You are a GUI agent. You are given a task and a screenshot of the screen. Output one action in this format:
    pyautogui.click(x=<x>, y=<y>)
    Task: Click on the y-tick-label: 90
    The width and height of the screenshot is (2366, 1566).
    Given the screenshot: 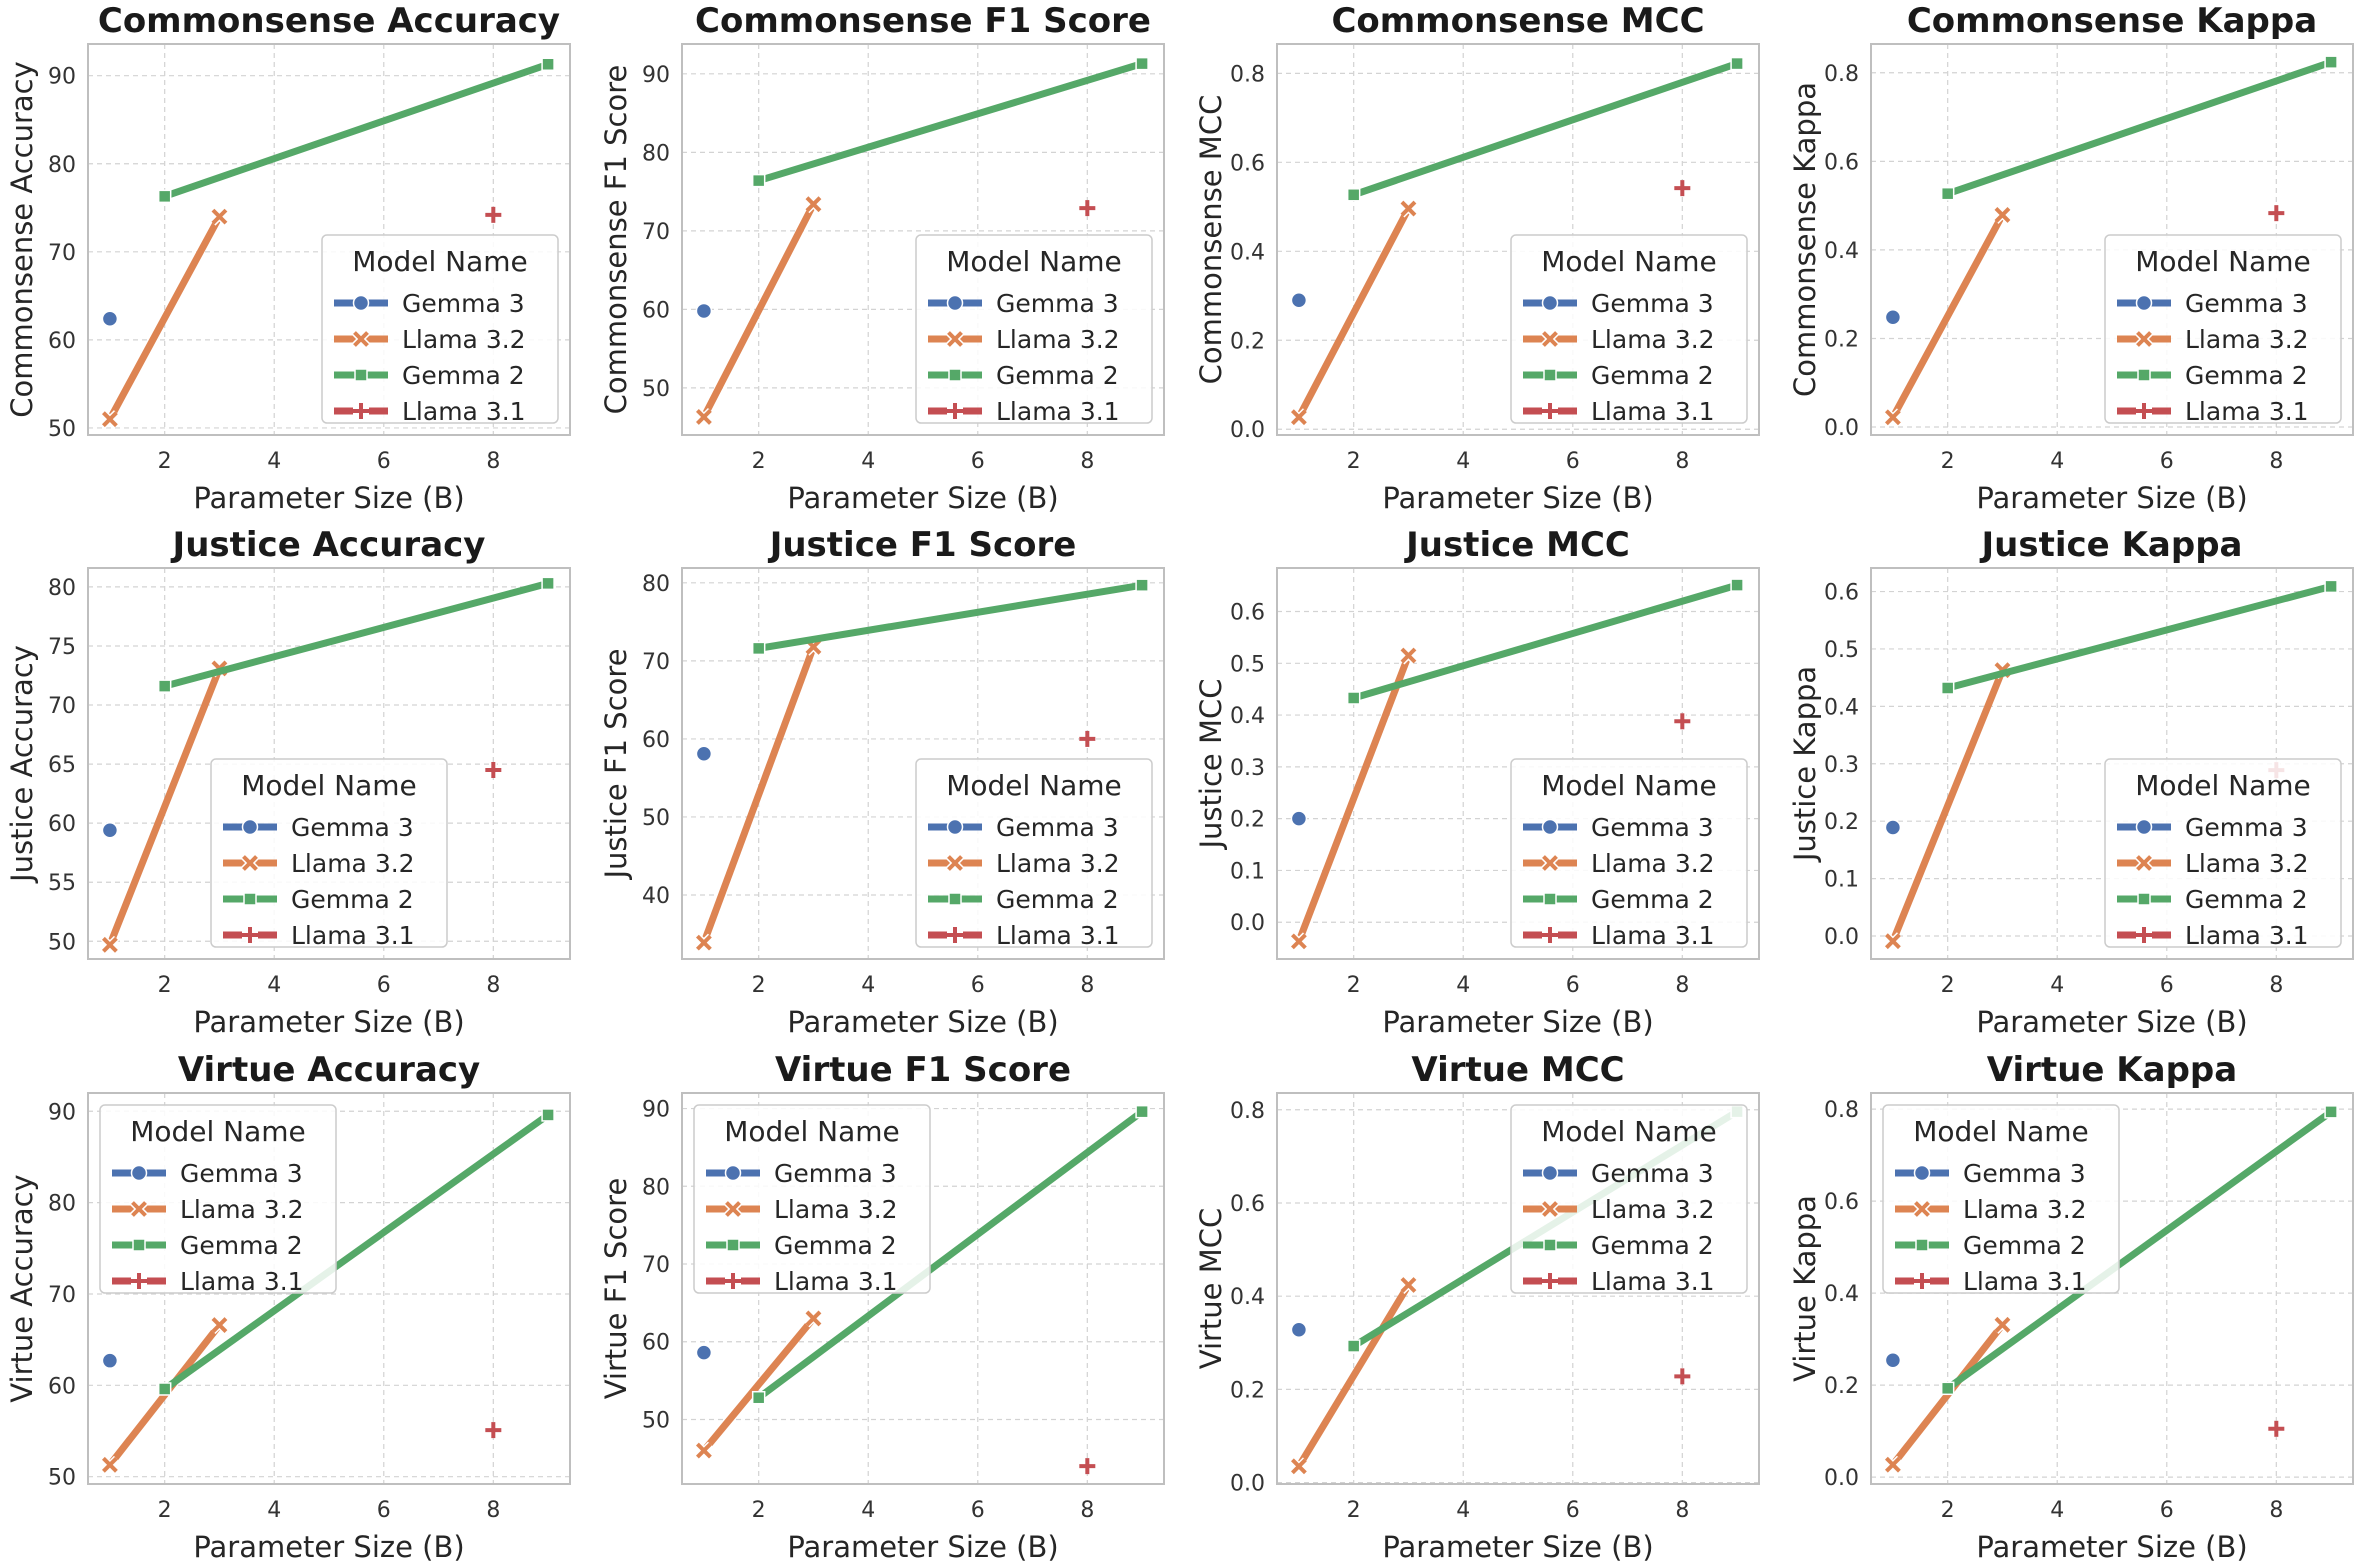 What is the action you would take?
    pyautogui.click(x=62, y=1112)
    